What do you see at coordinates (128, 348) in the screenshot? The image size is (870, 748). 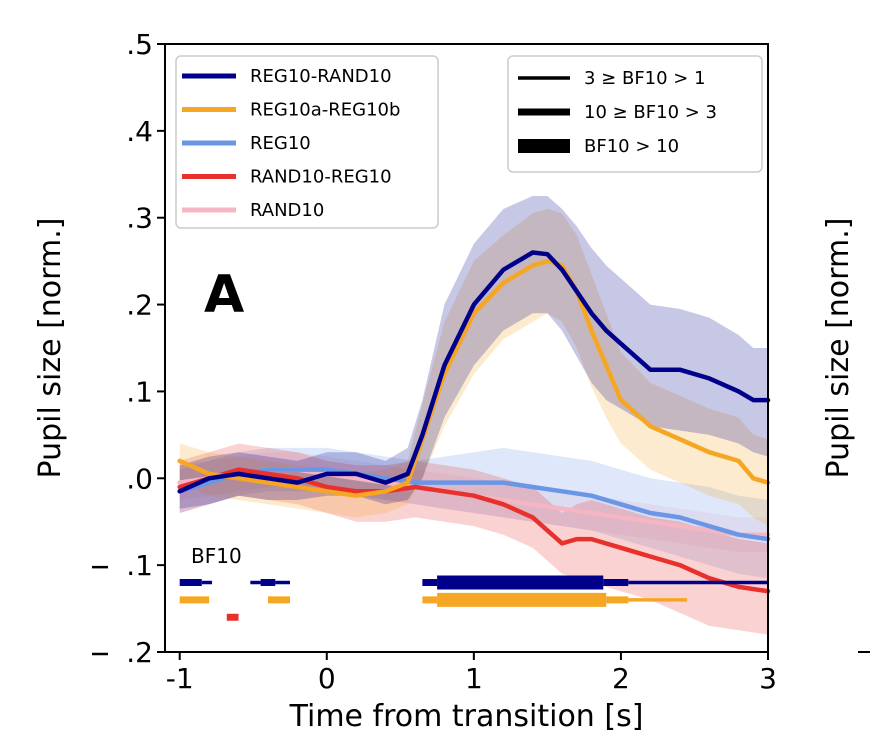 I see `y-axis-ticks: .5 .4 .3 .2 .1 .0 .1 .2` at bounding box center [128, 348].